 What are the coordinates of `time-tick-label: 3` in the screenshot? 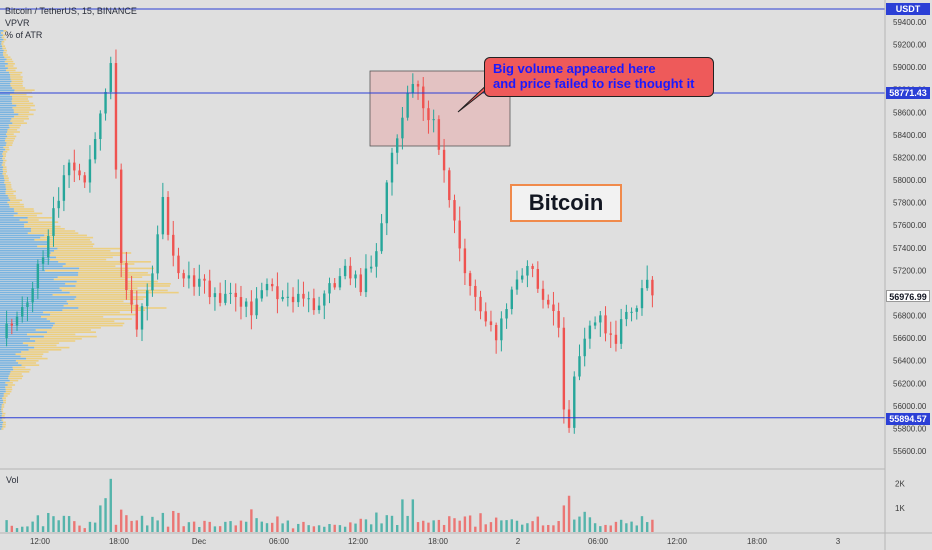 It's located at (838, 541).